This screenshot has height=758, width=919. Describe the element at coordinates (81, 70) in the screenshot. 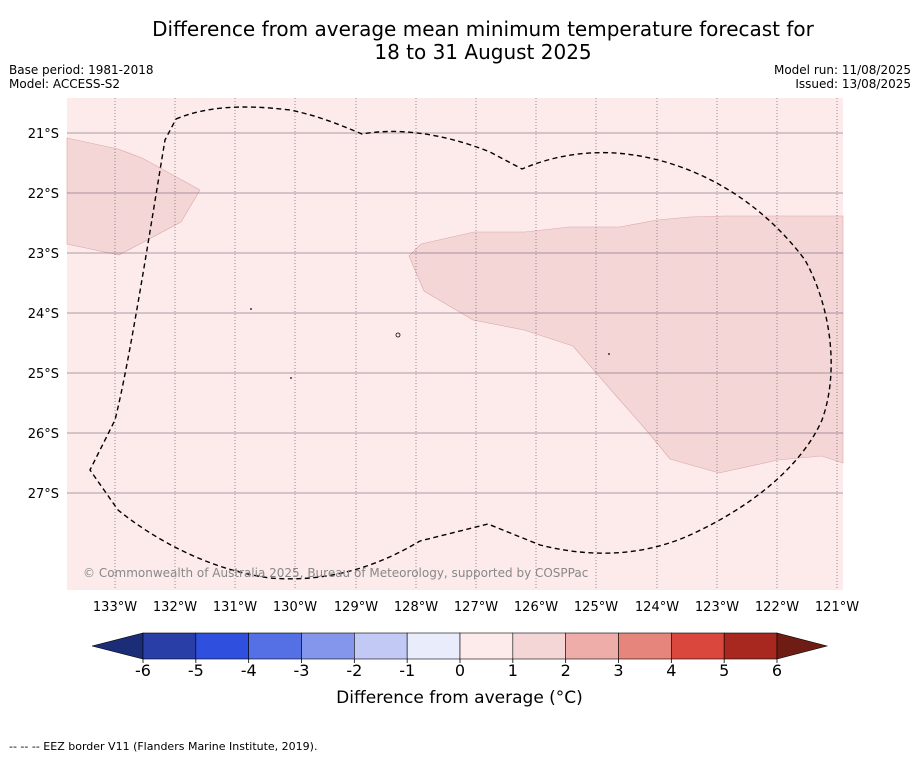

I see `base-period: Base period: 1981-2018` at that location.